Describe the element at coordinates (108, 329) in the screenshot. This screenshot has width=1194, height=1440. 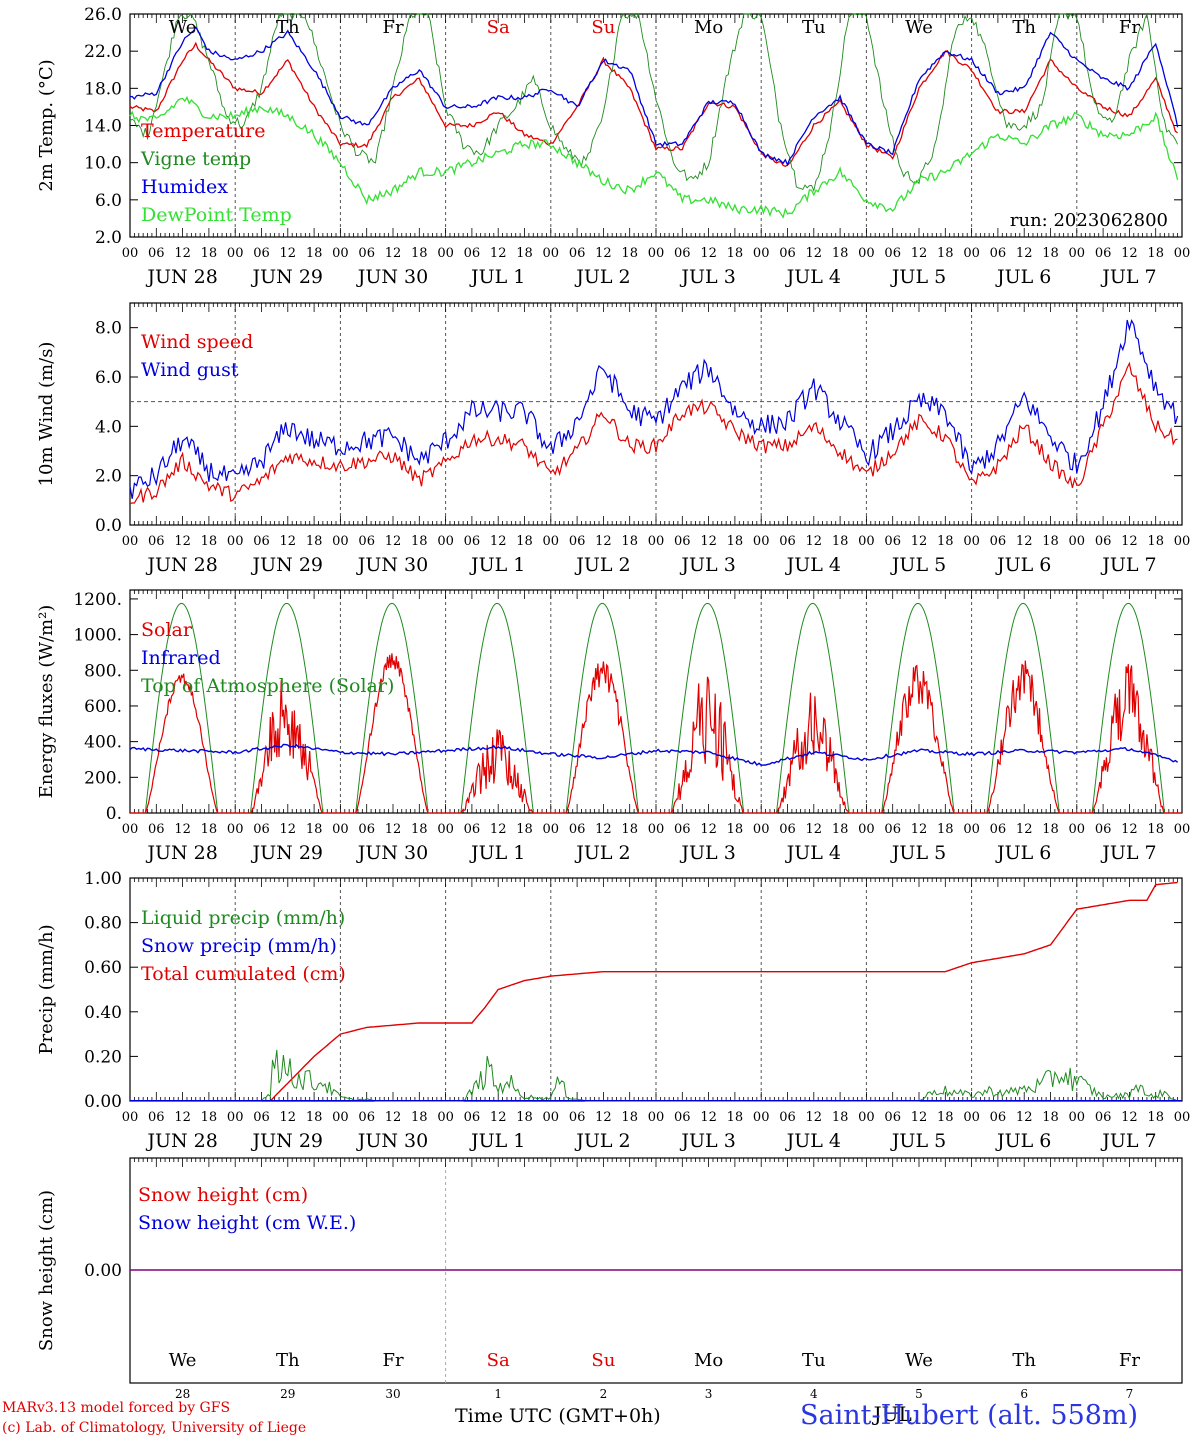
I see `y-tick-label: 8.0` at that location.